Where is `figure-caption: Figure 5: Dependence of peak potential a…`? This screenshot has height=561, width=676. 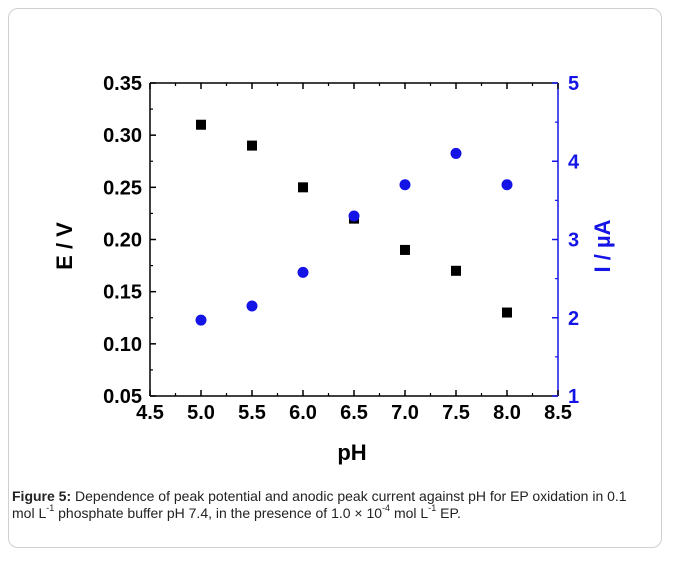 figure-caption: Figure 5: Dependence of peak potential a… is located at coordinates (332, 505).